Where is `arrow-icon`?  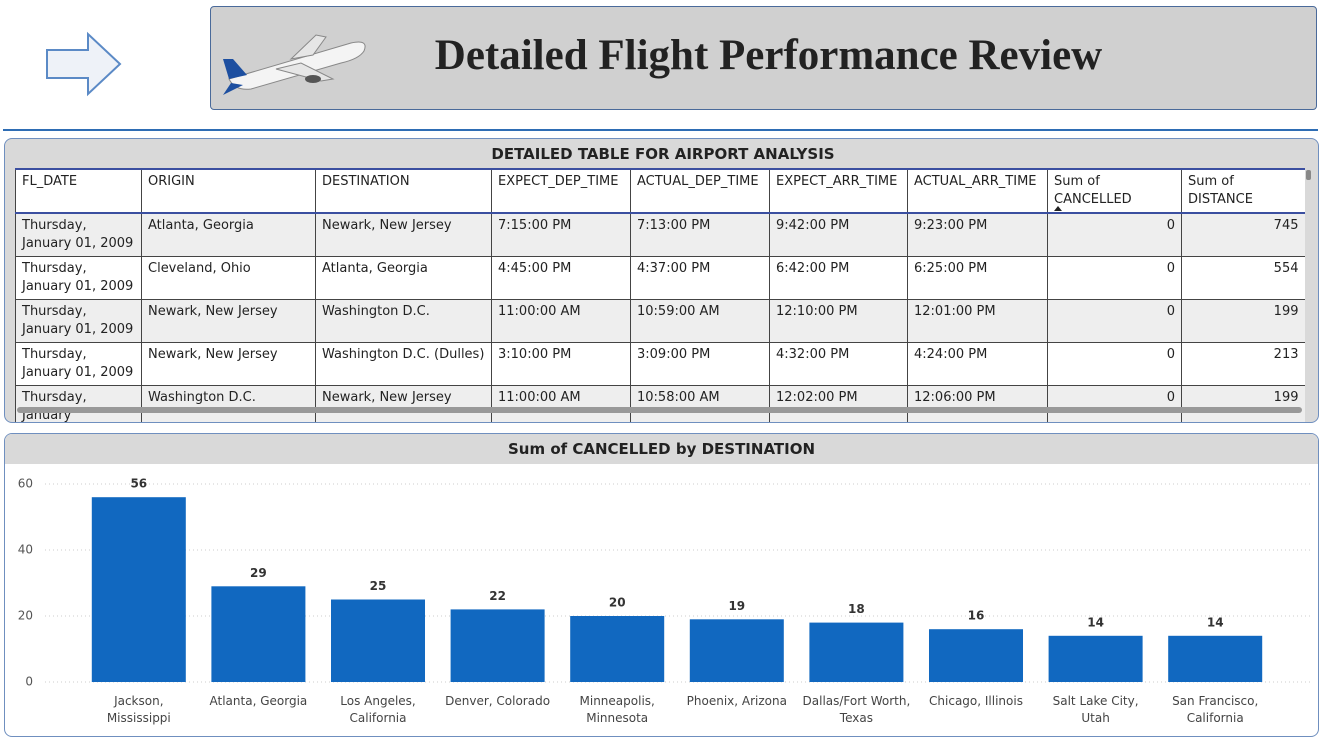
arrow-icon is located at coordinates (84, 64).